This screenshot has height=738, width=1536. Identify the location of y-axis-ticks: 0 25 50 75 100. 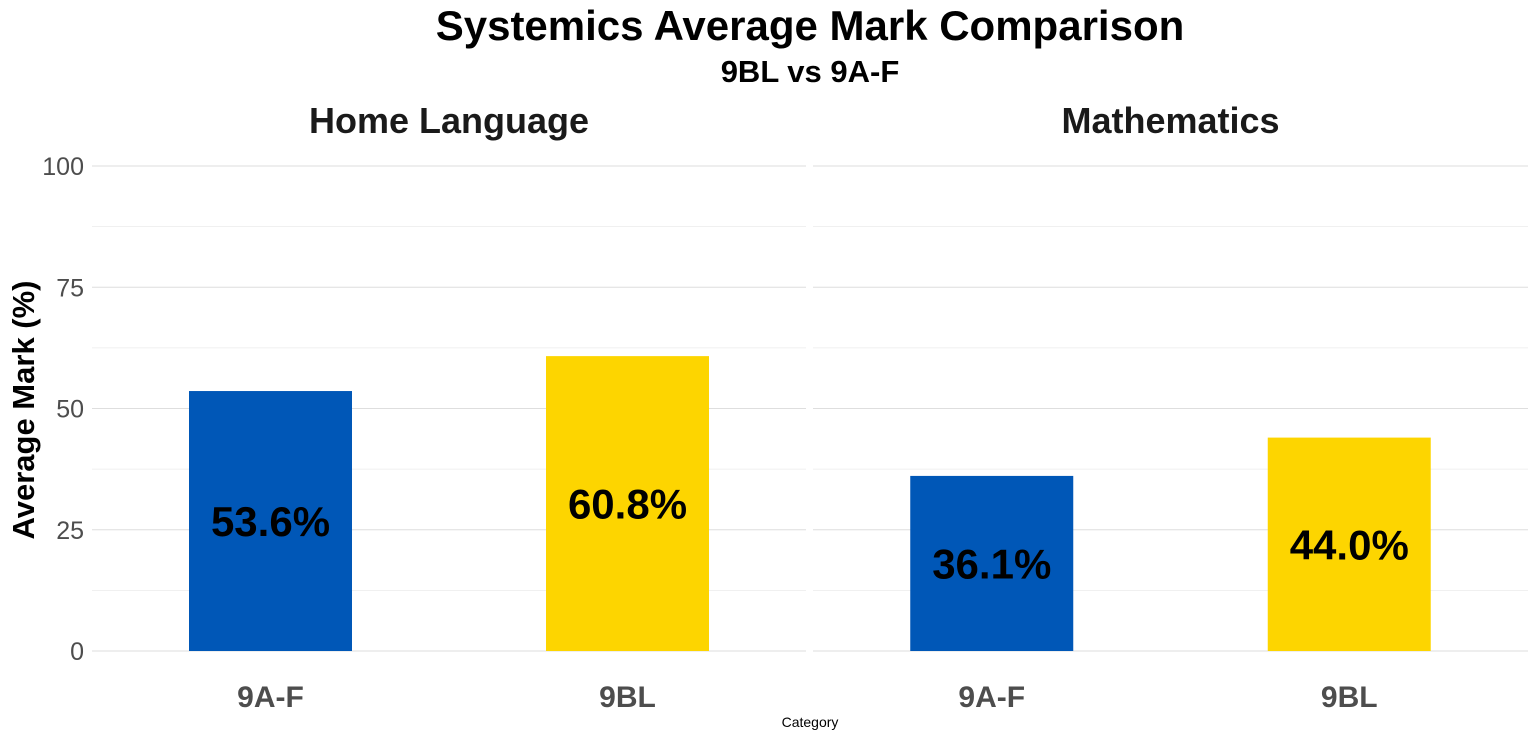
(63, 409).